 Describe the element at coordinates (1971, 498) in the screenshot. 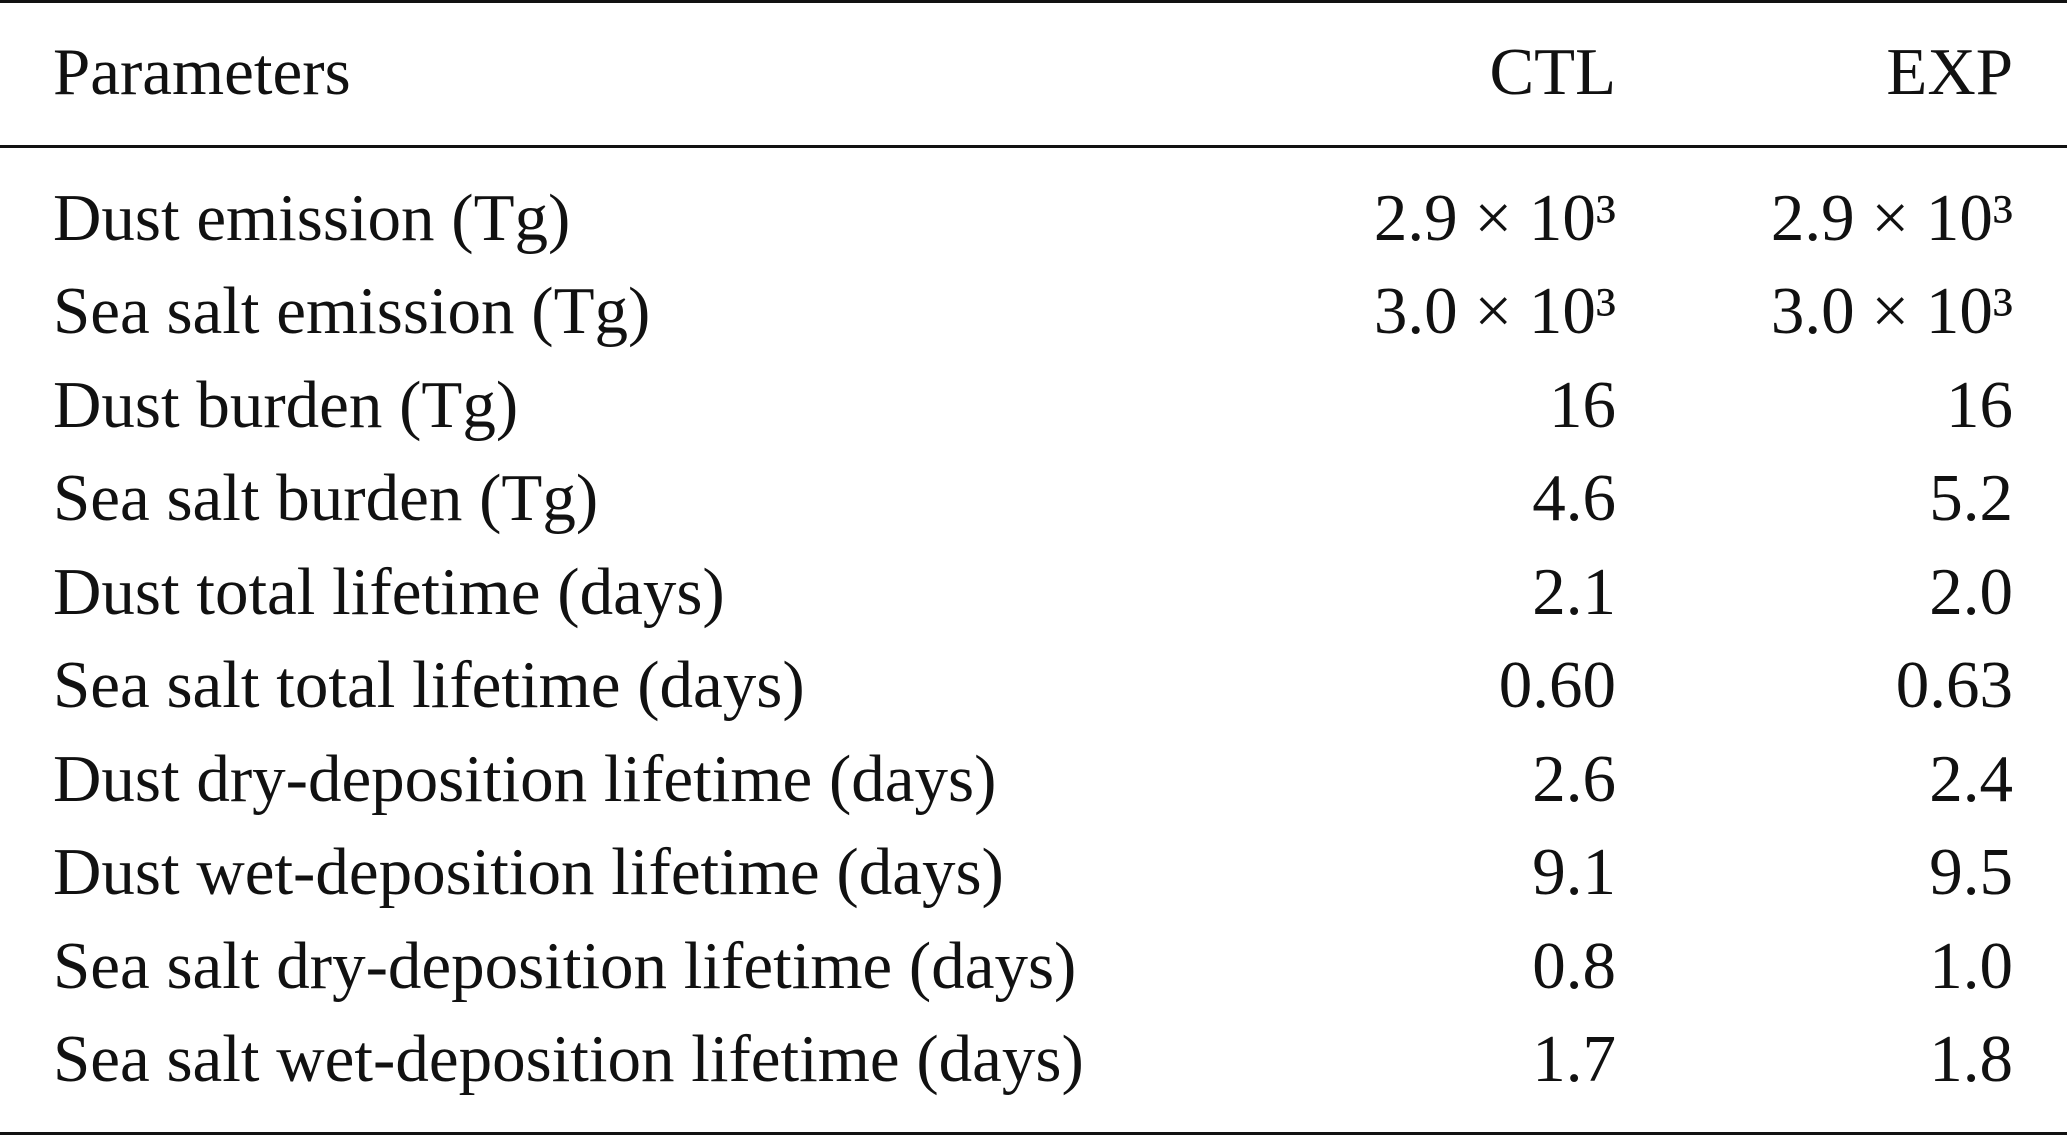

I see `value-cell: 5.2` at that location.